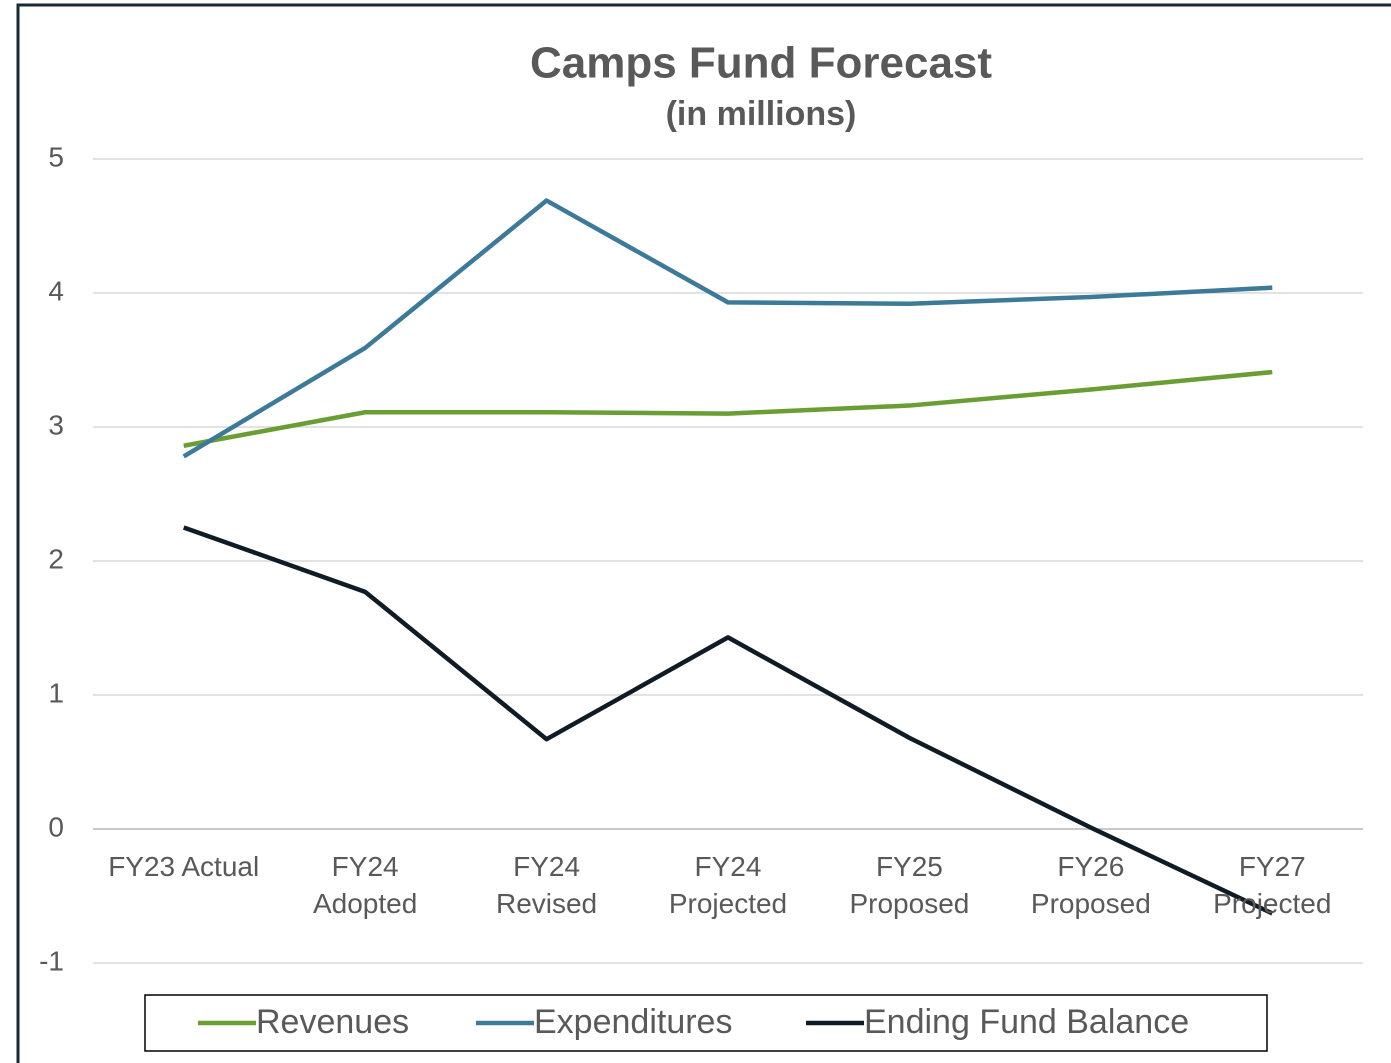 This screenshot has width=1391, height=1063. What do you see at coordinates (184, 866) in the screenshot?
I see `x-tick-label: FY23 Actual` at bounding box center [184, 866].